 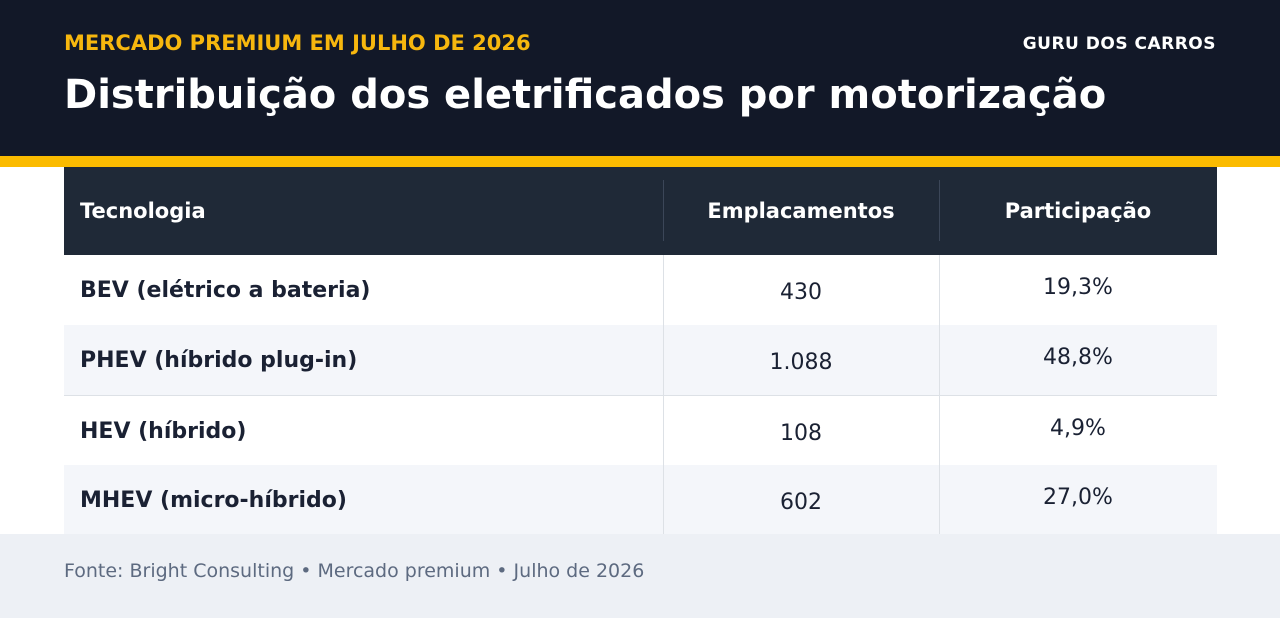 What do you see at coordinates (640, 500) in the screenshot?
I see `table-row: MHEV (micro-híbrido) 602 27,0%` at bounding box center [640, 500].